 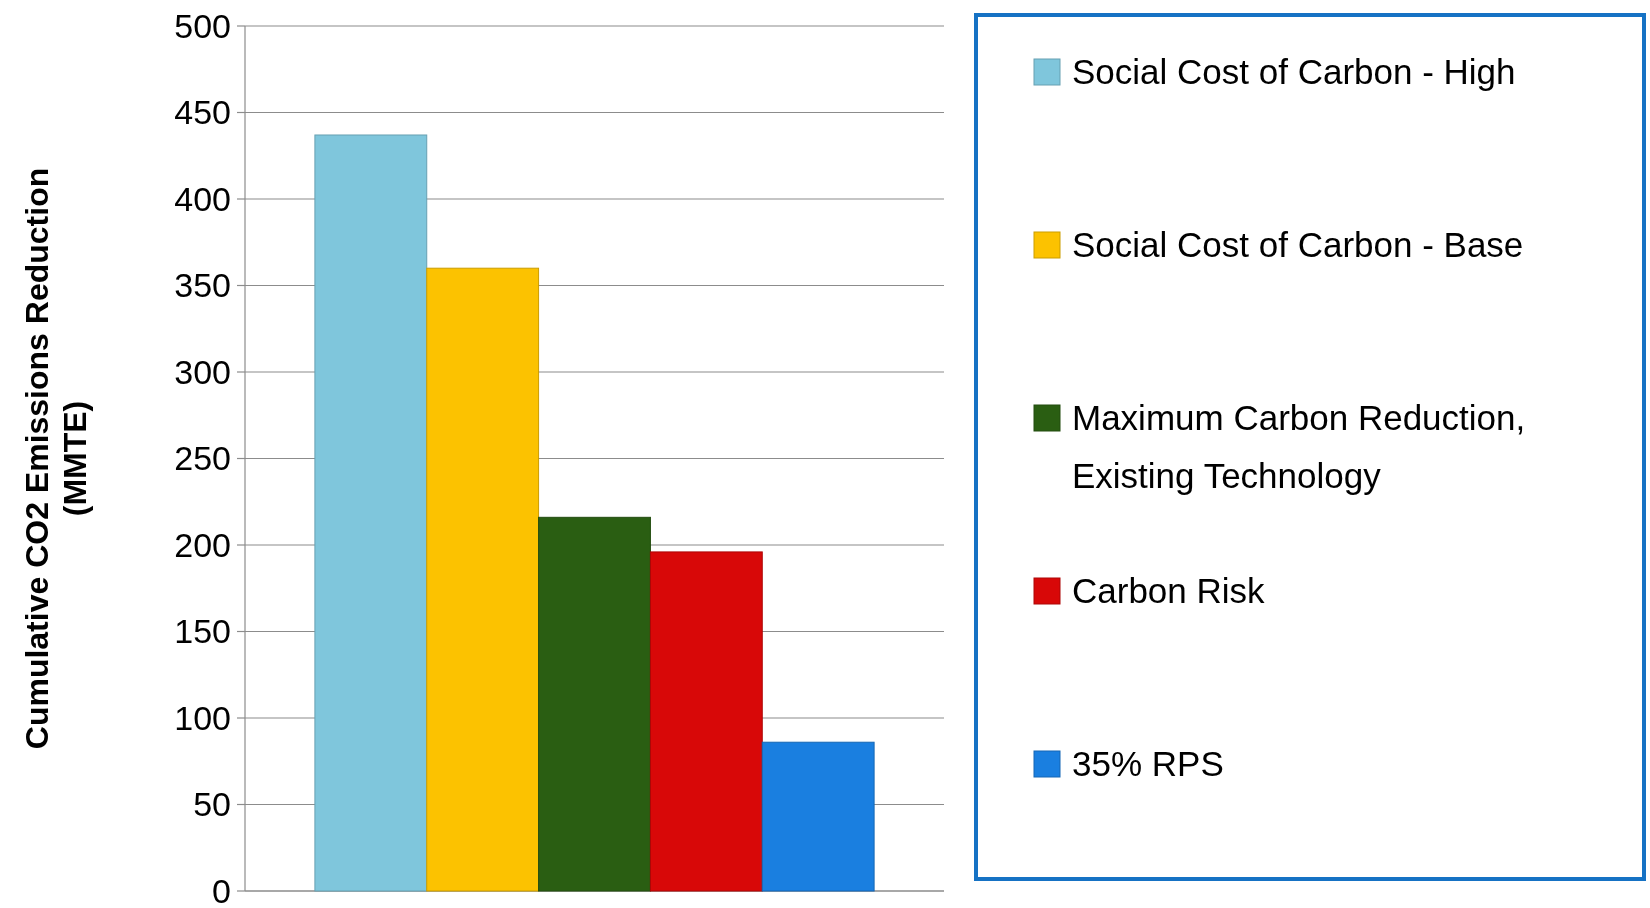 What do you see at coordinates (1299, 447) in the screenshot?
I see `legend-label: Maximum Carbon Reduction, Existing Technology` at bounding box center [1299, 447].